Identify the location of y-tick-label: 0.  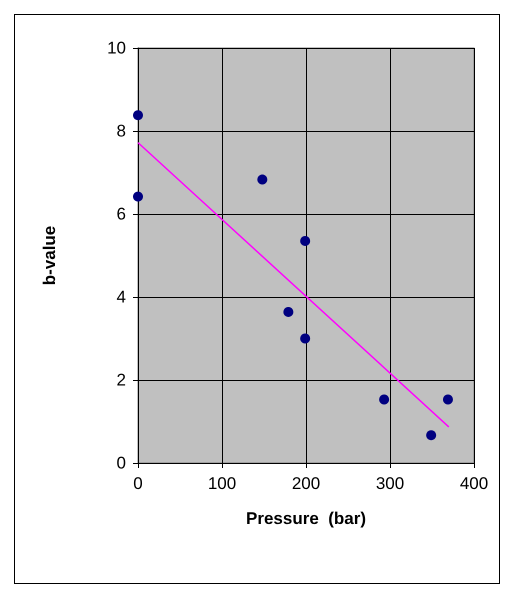
(121, 463).